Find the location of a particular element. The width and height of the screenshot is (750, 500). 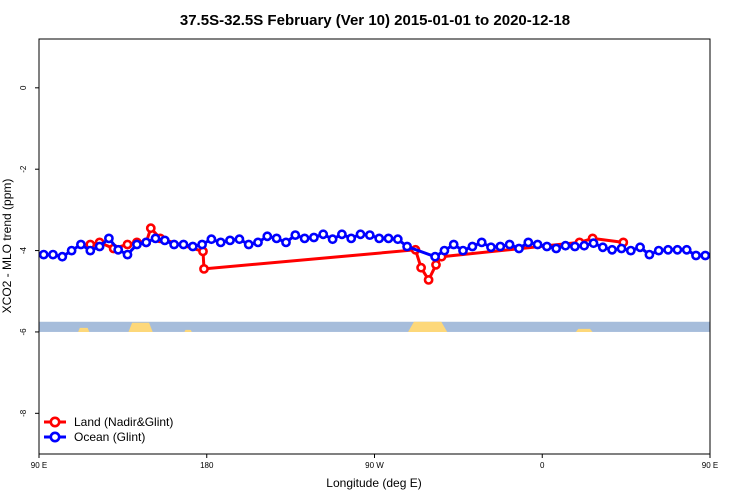

ocean-band is located at coordinates (374, 326).